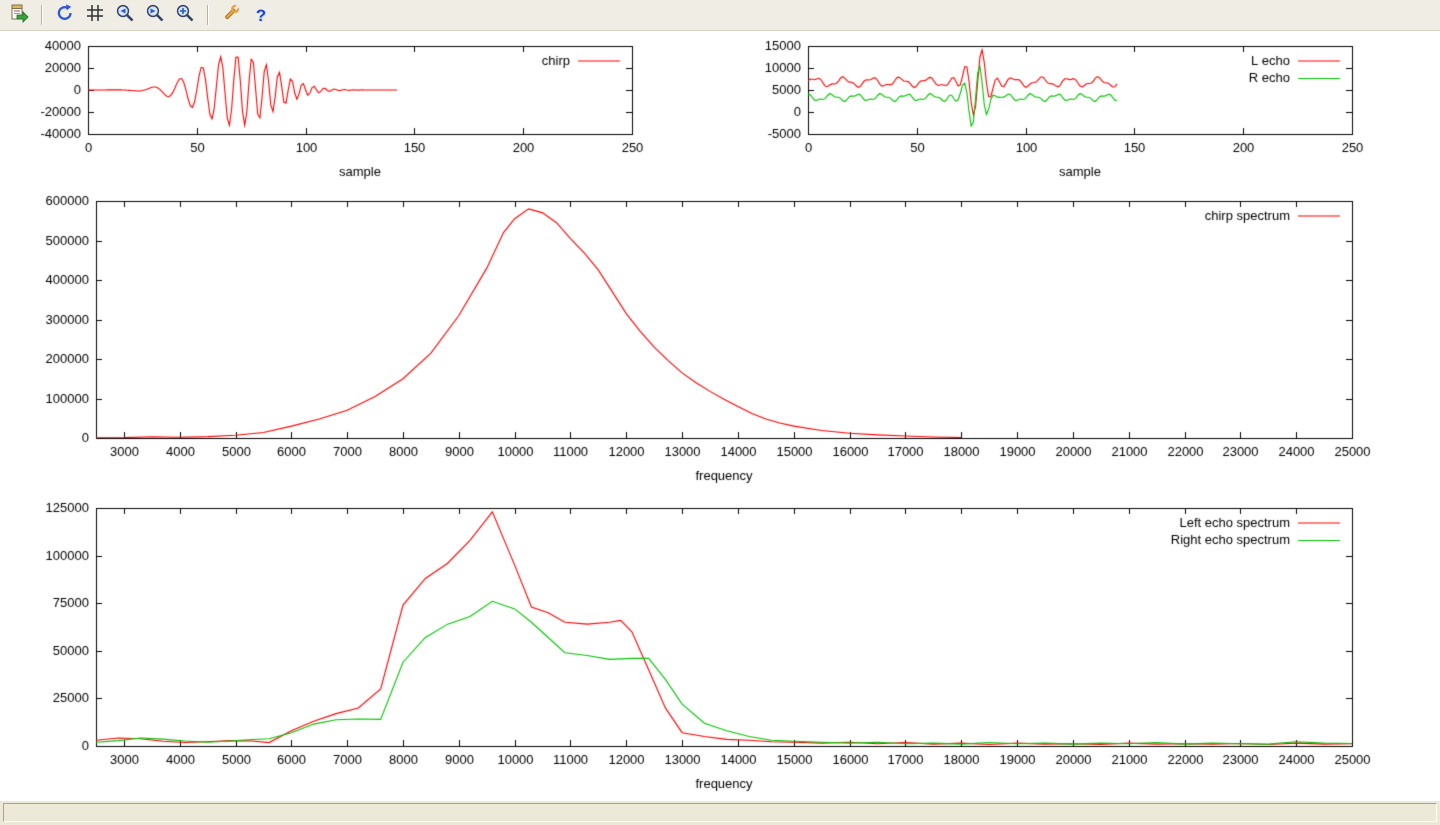 The width and height of the screenshot is (1440, 825). I want to click on copy-to-clipboard-button, so click(19, 15).